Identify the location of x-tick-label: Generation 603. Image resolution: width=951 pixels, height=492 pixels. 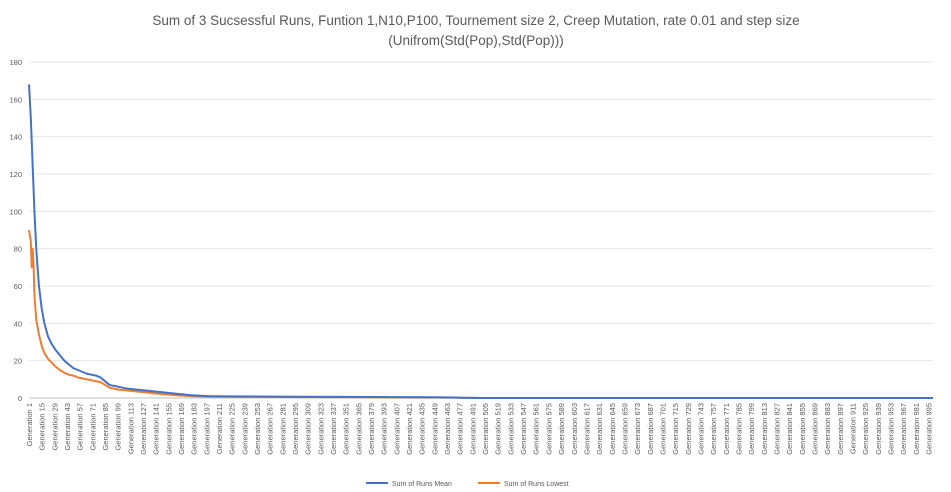
(574, 429).